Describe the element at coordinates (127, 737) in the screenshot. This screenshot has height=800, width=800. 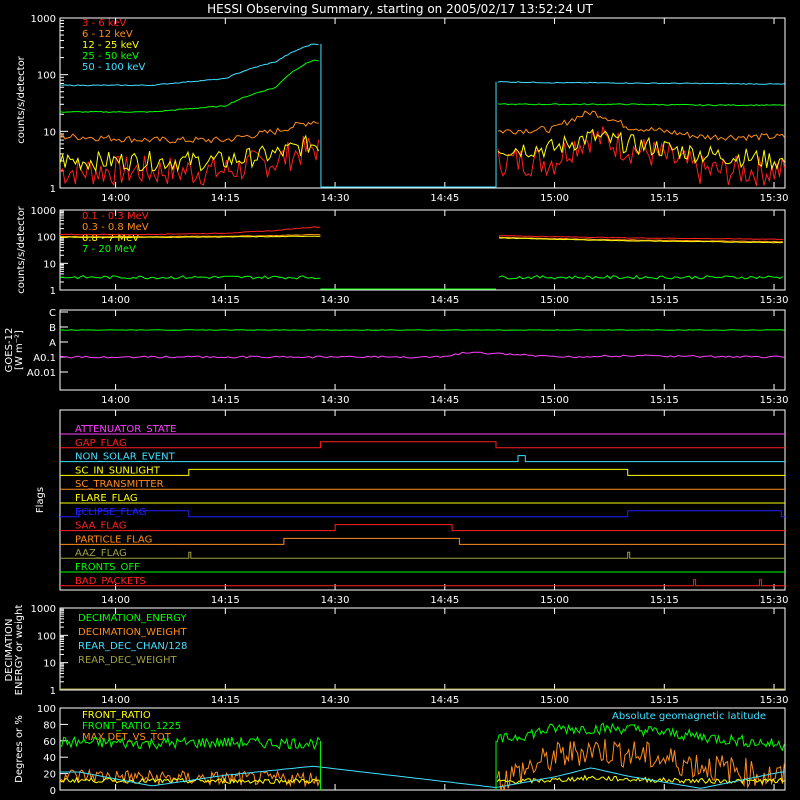
I see `legend-max-det-vs-tot: MAX DET_VS_TOT` at that location.